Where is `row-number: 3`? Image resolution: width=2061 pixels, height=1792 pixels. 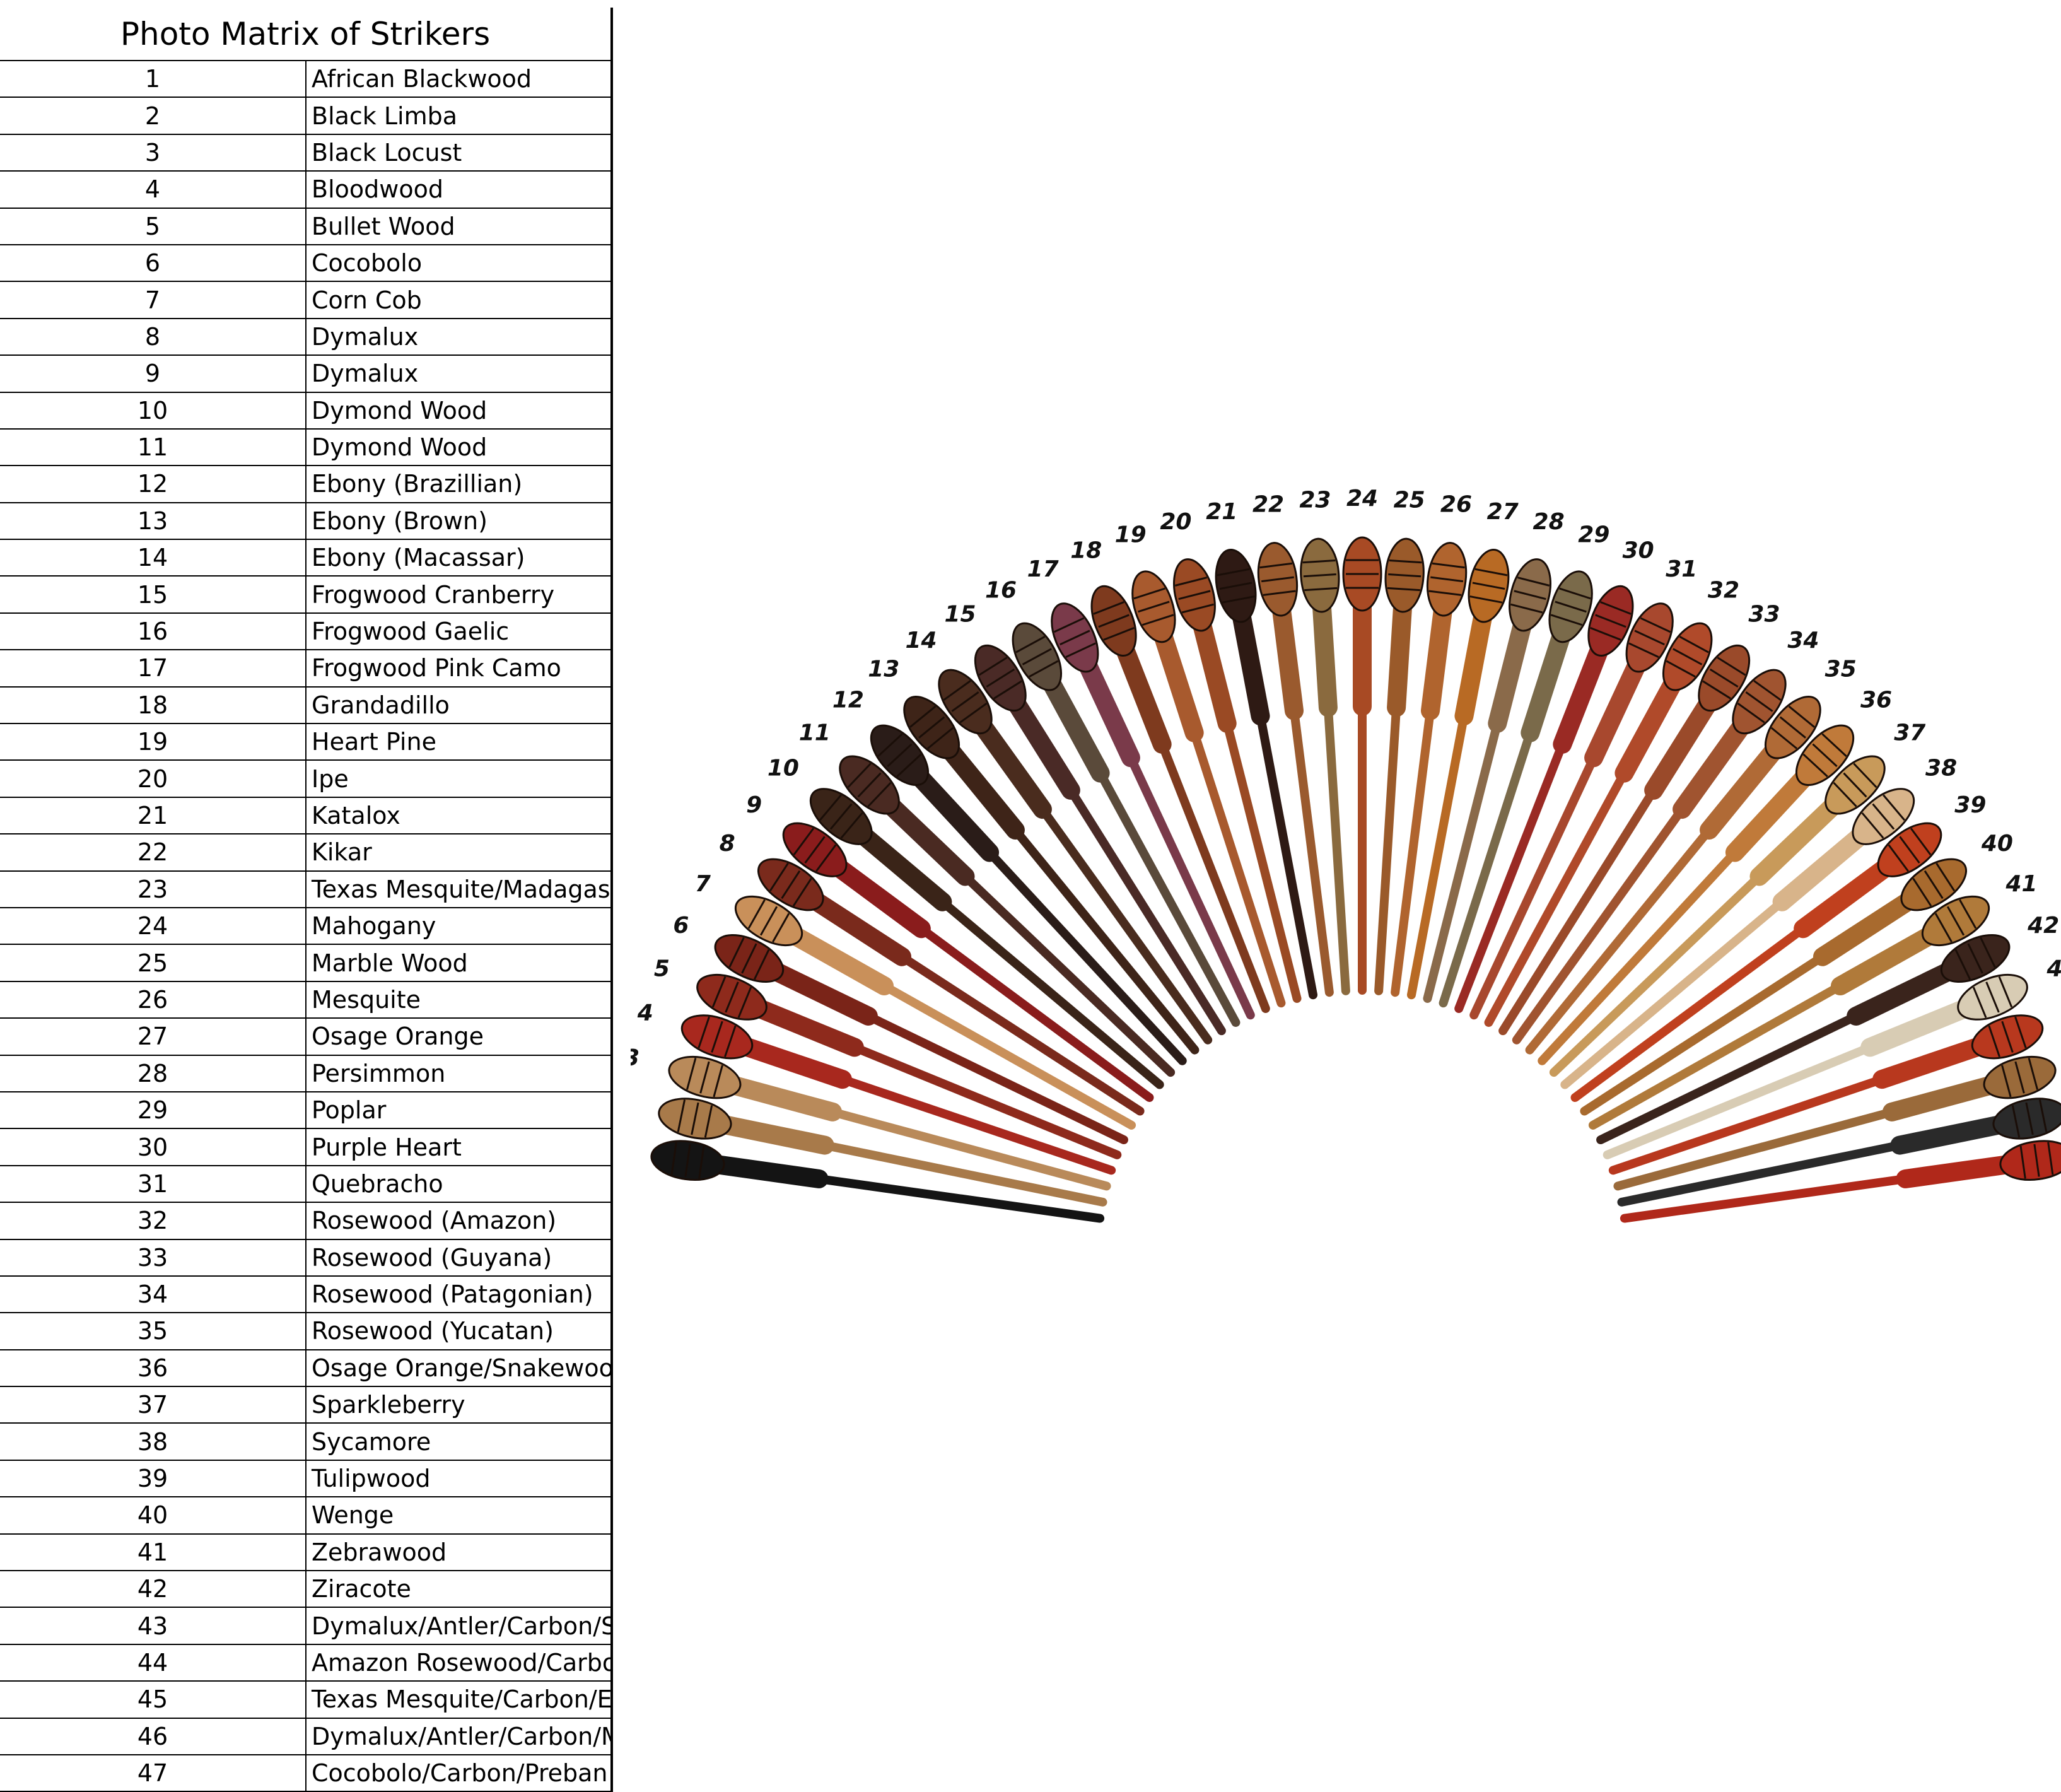
row-number: 3 is located at coordinates (153, 153).